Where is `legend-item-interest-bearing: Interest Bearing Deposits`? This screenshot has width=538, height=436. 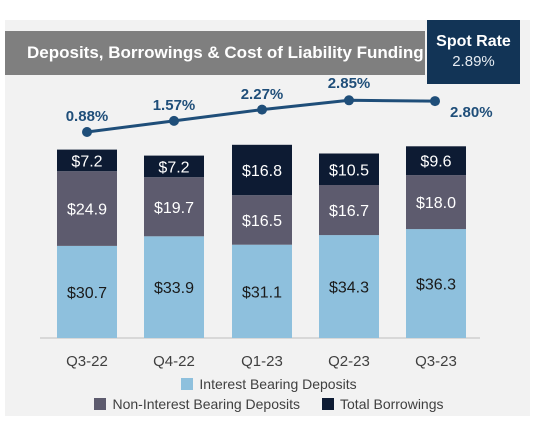 legend-item-interest-bearing: Interest Bearing Deposits is located at coordinates (269, 384).